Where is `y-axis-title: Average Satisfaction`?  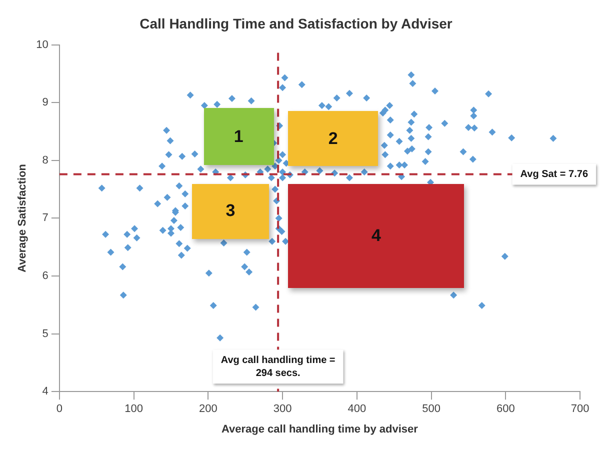
y-axis-title: Average Satisfaction is located at coordinates (22, 218).